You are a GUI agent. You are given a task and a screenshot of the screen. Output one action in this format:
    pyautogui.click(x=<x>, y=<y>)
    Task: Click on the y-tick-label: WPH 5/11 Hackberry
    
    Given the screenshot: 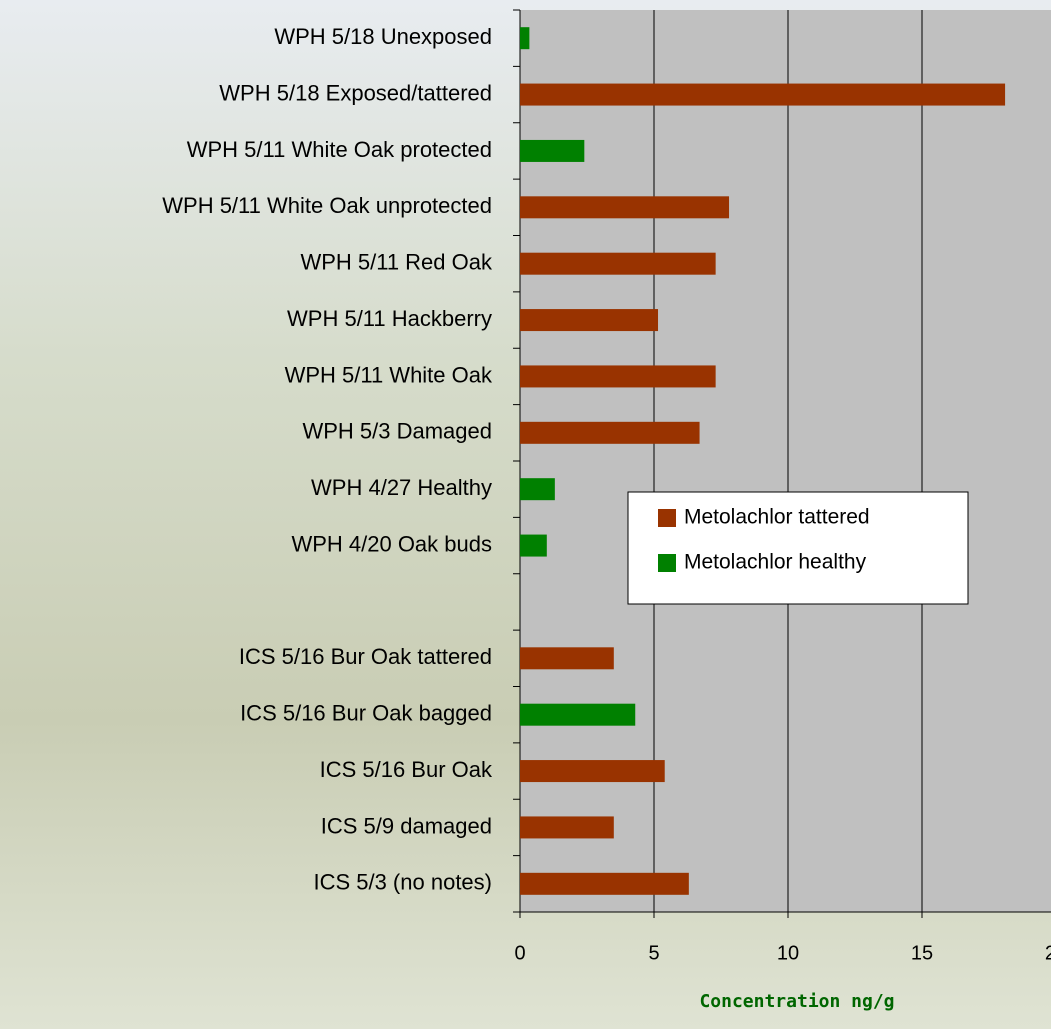 What is the action you would take?
    pyautogui.click(x=389, y=318)
    